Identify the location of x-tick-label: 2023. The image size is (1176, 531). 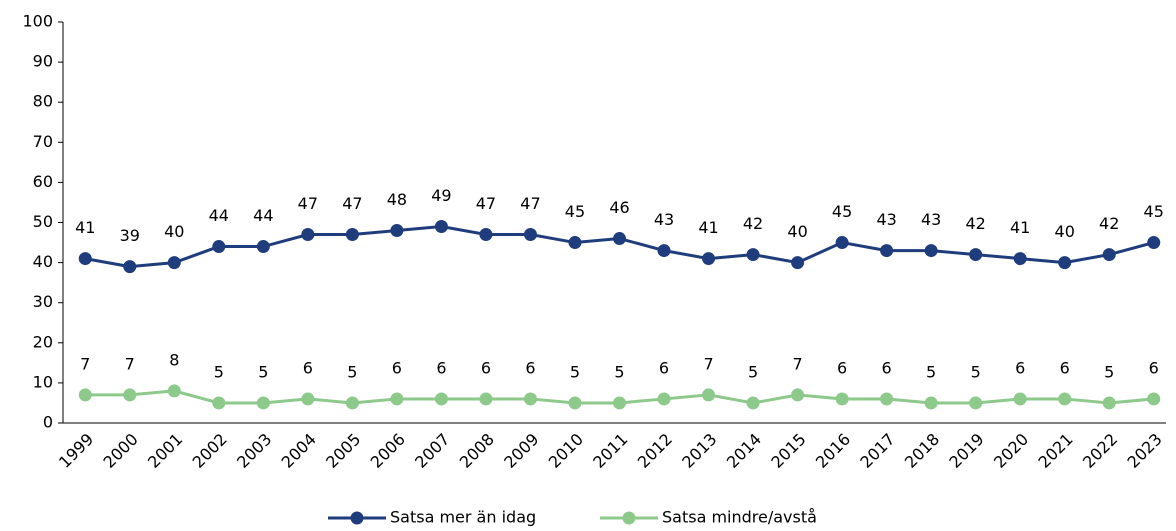
(1145, 451).